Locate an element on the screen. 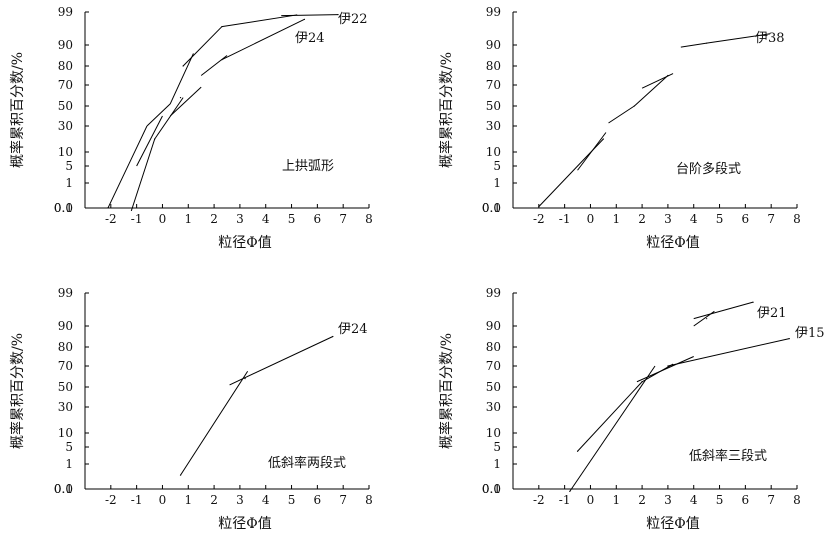 Image resolution: width=829 pixels, height=533 pixels. series-label: 伊22 is located at coordinates (353, 19).